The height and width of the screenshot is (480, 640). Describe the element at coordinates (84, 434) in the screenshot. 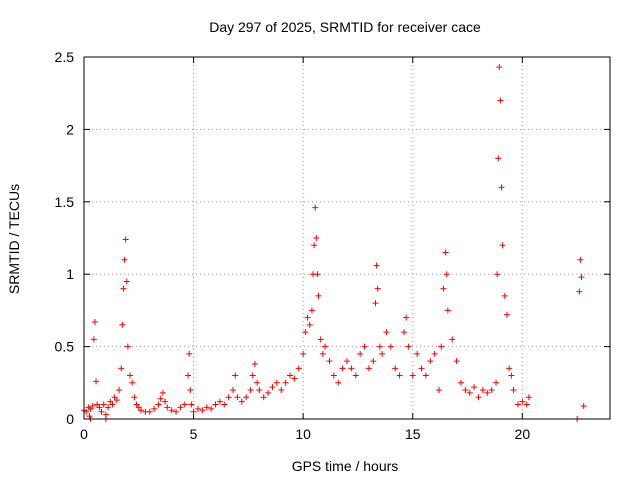

I see `x-tick-label: 0` at that location.